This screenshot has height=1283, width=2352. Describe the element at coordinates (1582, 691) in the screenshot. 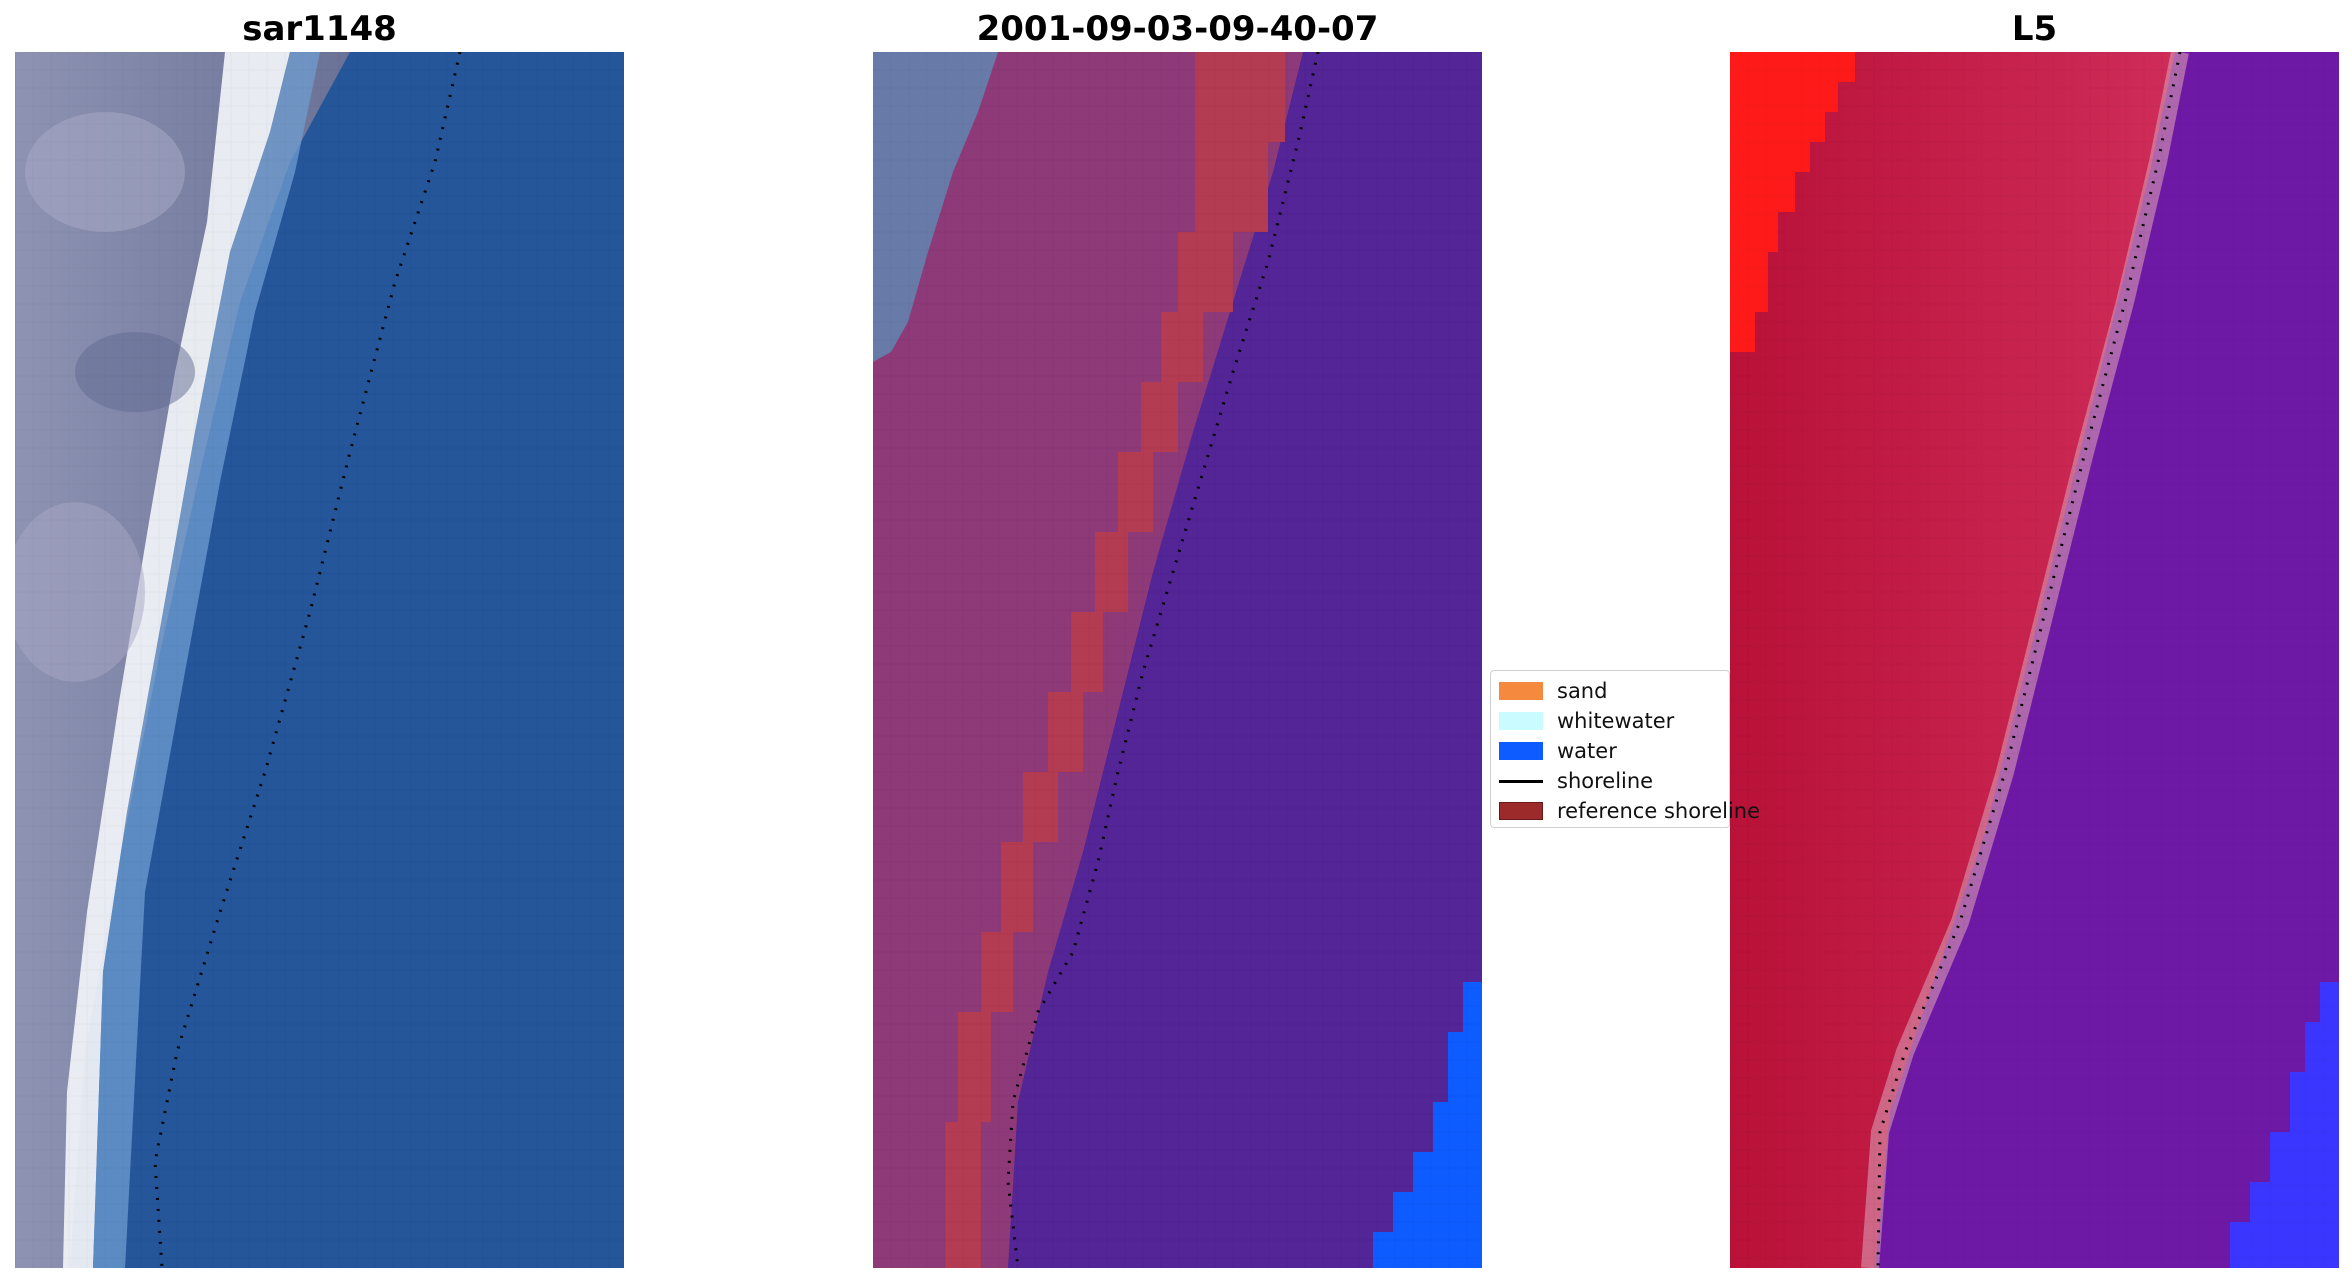

I see `legend-label: sand` at that location.